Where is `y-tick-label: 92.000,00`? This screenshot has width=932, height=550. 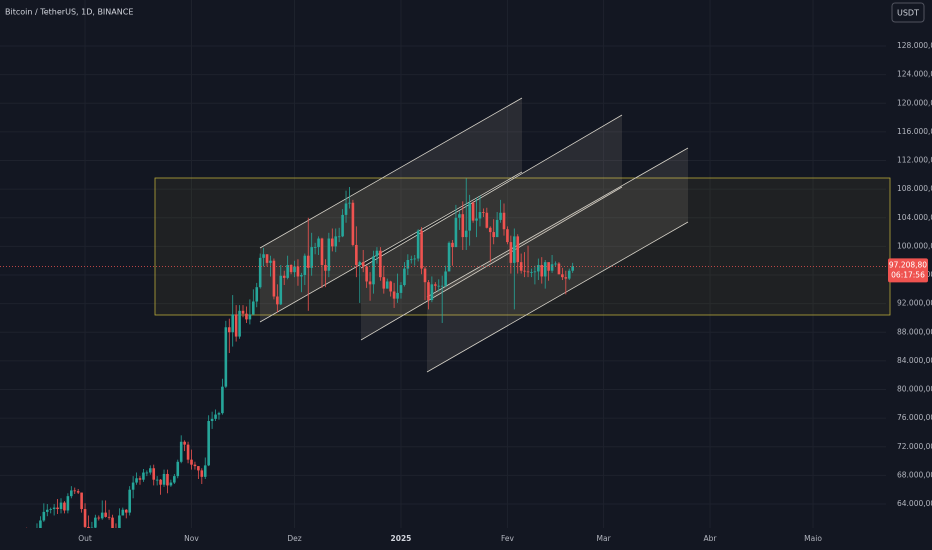
y-tick-label: 92.000,00 is located at coordinates (914, 303).